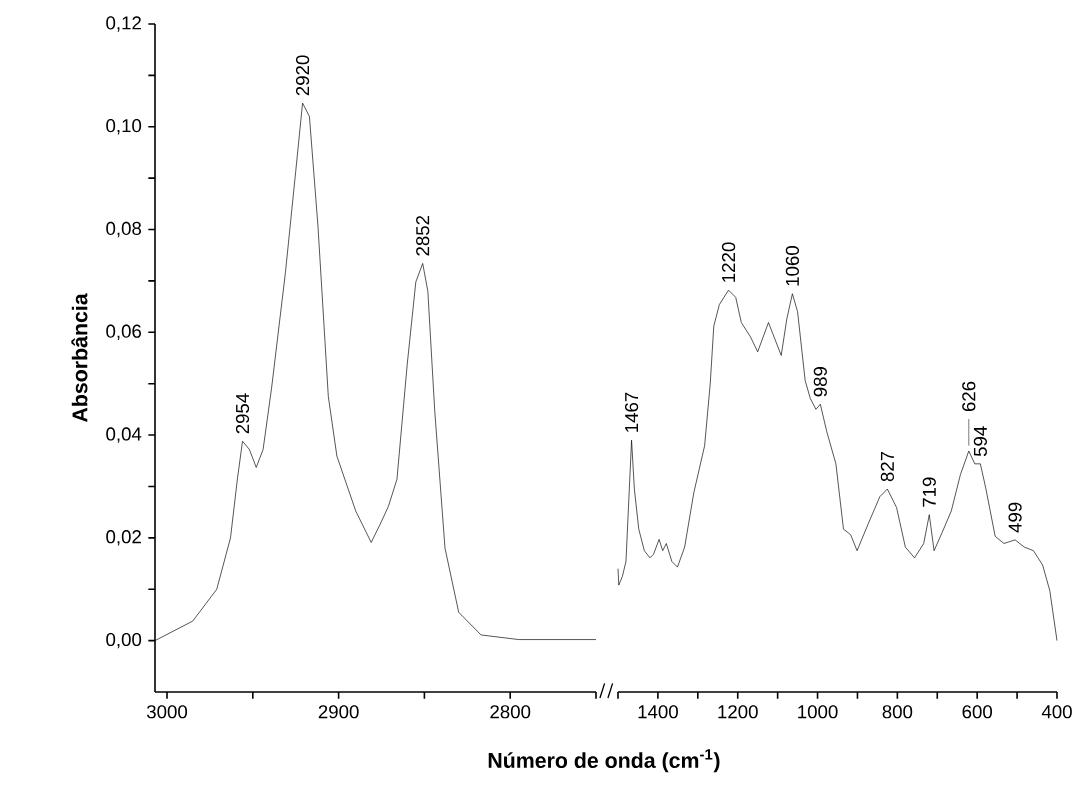 This screenshot has height=799, width=1078. I want to click on x-tick-label: 3000, so click(167, 712).